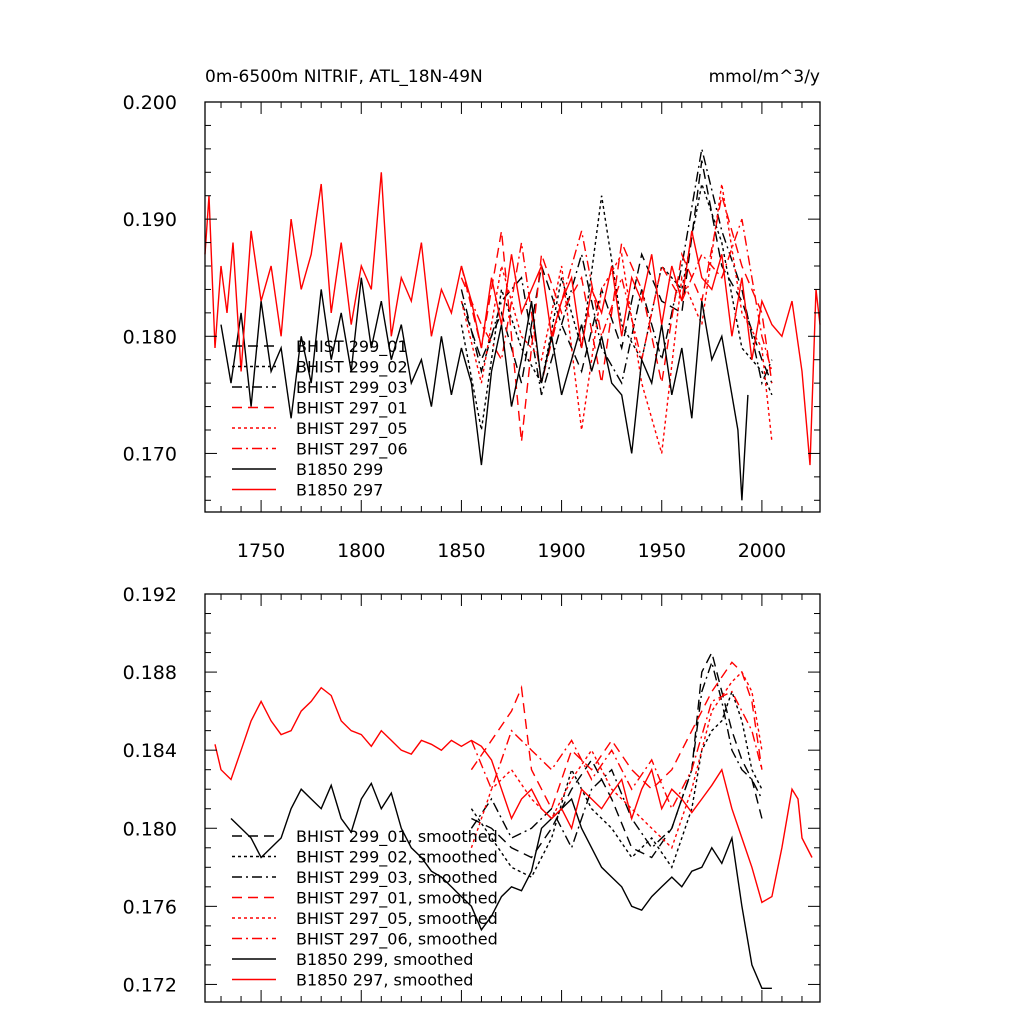 This screenshot has height=1024, width=1024. What do you see at coordinates (261, 551) in the screenshot?
I see `x-tick-label: 1750` at bounding box center [261, 551].